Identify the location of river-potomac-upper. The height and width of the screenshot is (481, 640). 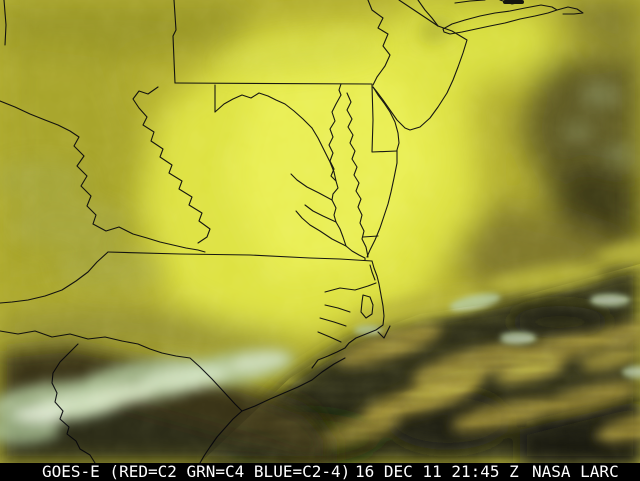
(263, 110).